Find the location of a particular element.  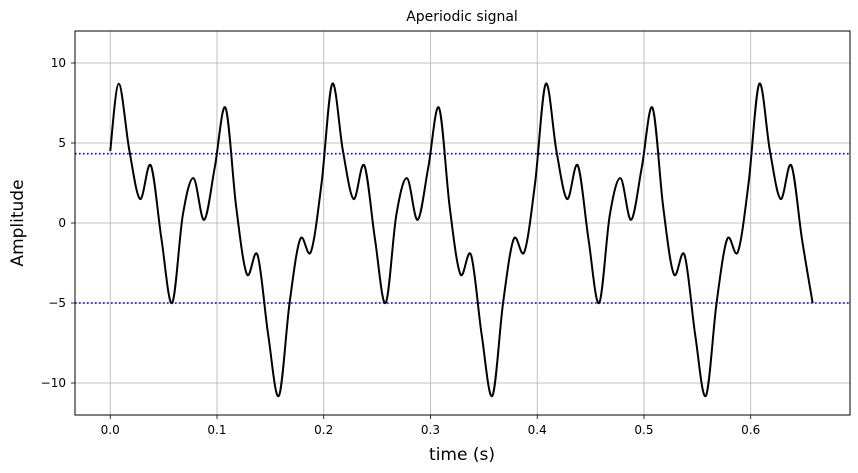

x-axis-ticks: 0.0 0.1 0.2 0.3 0.4 0.5 0.6 is located at coordinates (430, 426).